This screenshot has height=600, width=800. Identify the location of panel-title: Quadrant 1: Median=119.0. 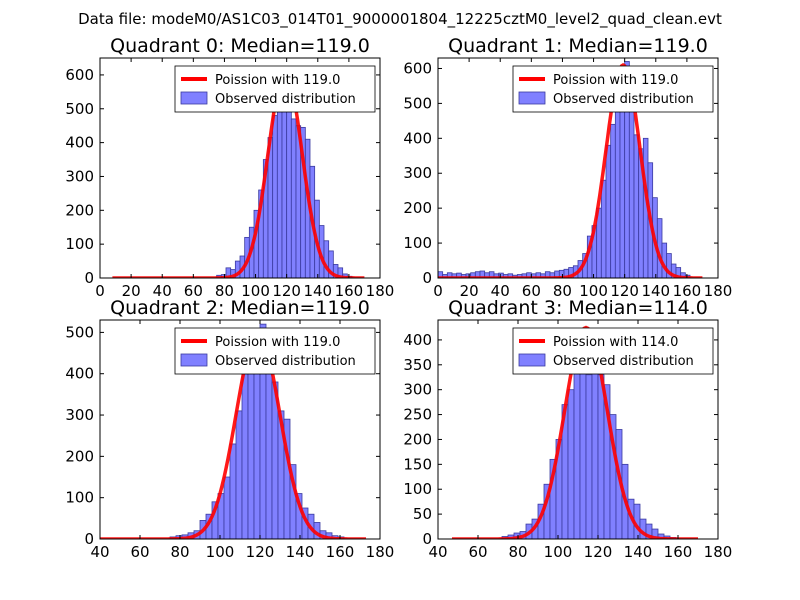
(578, 46).